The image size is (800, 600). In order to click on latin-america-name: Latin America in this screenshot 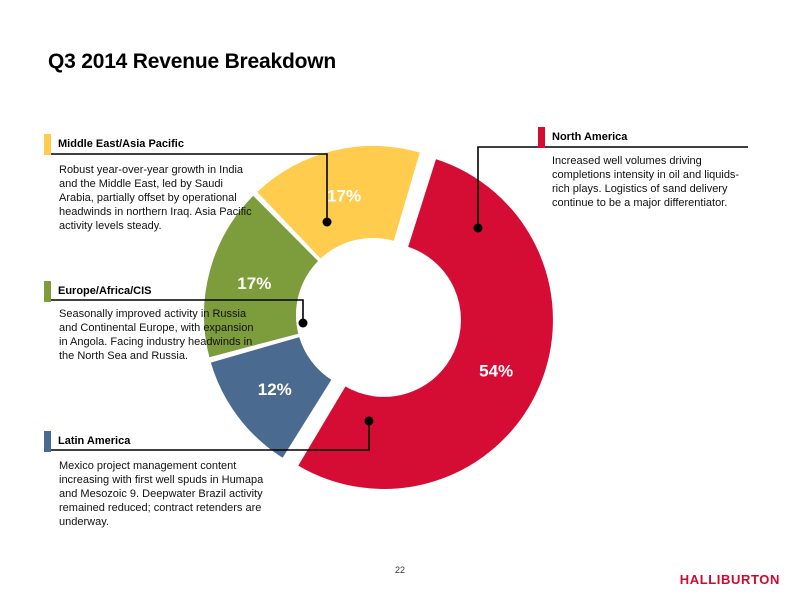, I will do `click(94, 441)`.